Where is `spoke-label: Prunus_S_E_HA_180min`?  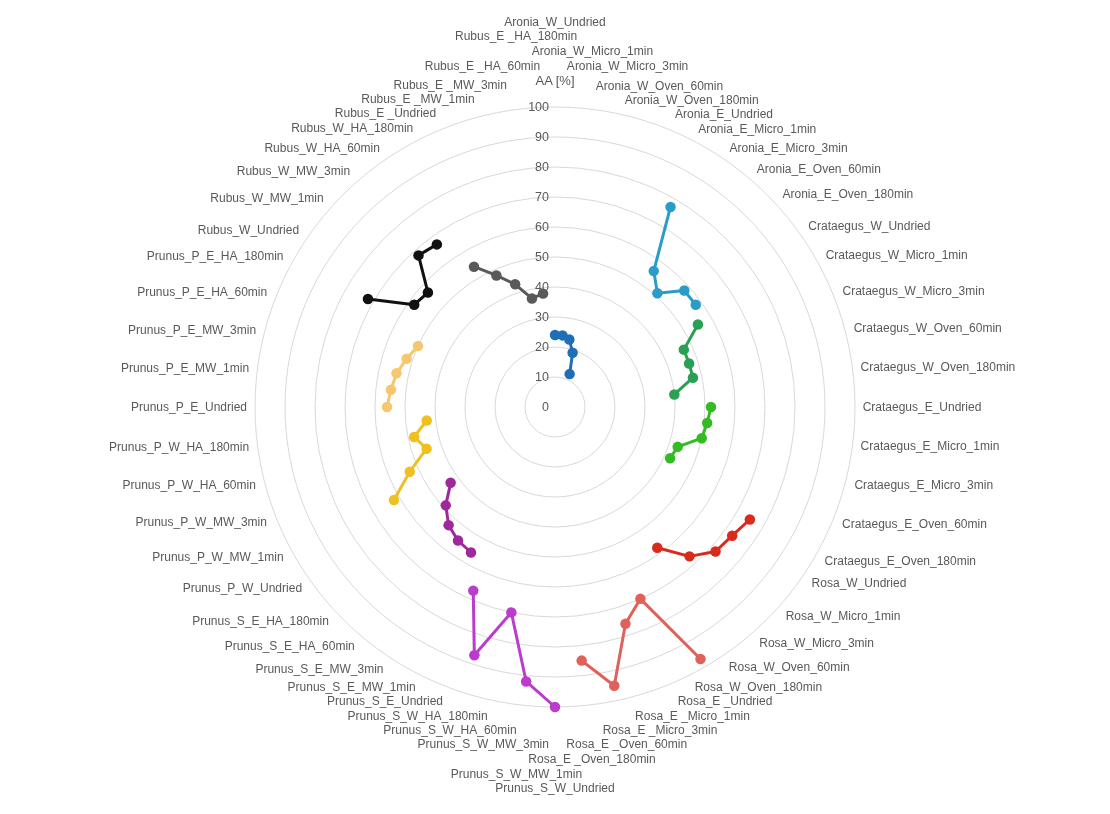
spoke-label: Prunus_S_E_HA_180min is located at coordinates (260, 620).